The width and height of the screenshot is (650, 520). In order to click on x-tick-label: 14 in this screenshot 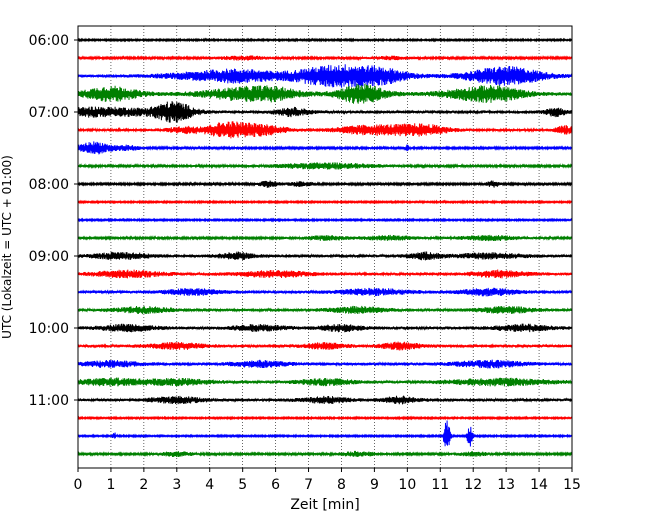, I will do `click(539, 485)`.